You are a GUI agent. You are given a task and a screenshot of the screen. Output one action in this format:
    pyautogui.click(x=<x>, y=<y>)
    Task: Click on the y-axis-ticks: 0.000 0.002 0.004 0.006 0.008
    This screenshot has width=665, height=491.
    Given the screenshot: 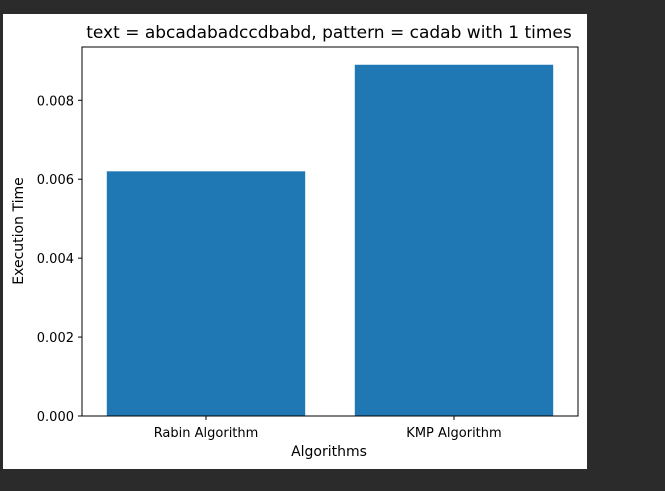 What is the action you would take?
    pyautogui.click(x=59, y=259)
    